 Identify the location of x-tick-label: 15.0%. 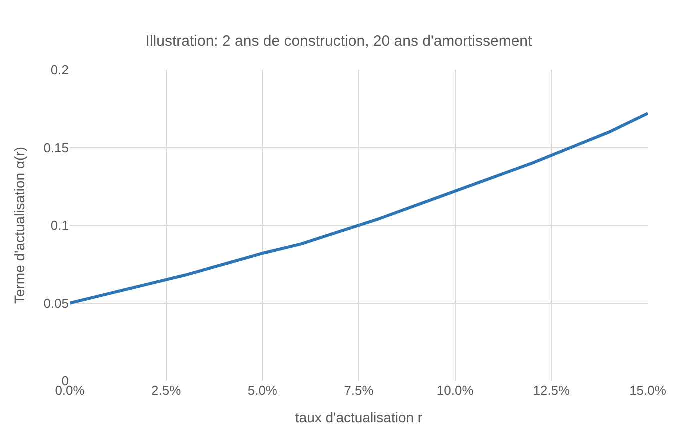
(648, 390).